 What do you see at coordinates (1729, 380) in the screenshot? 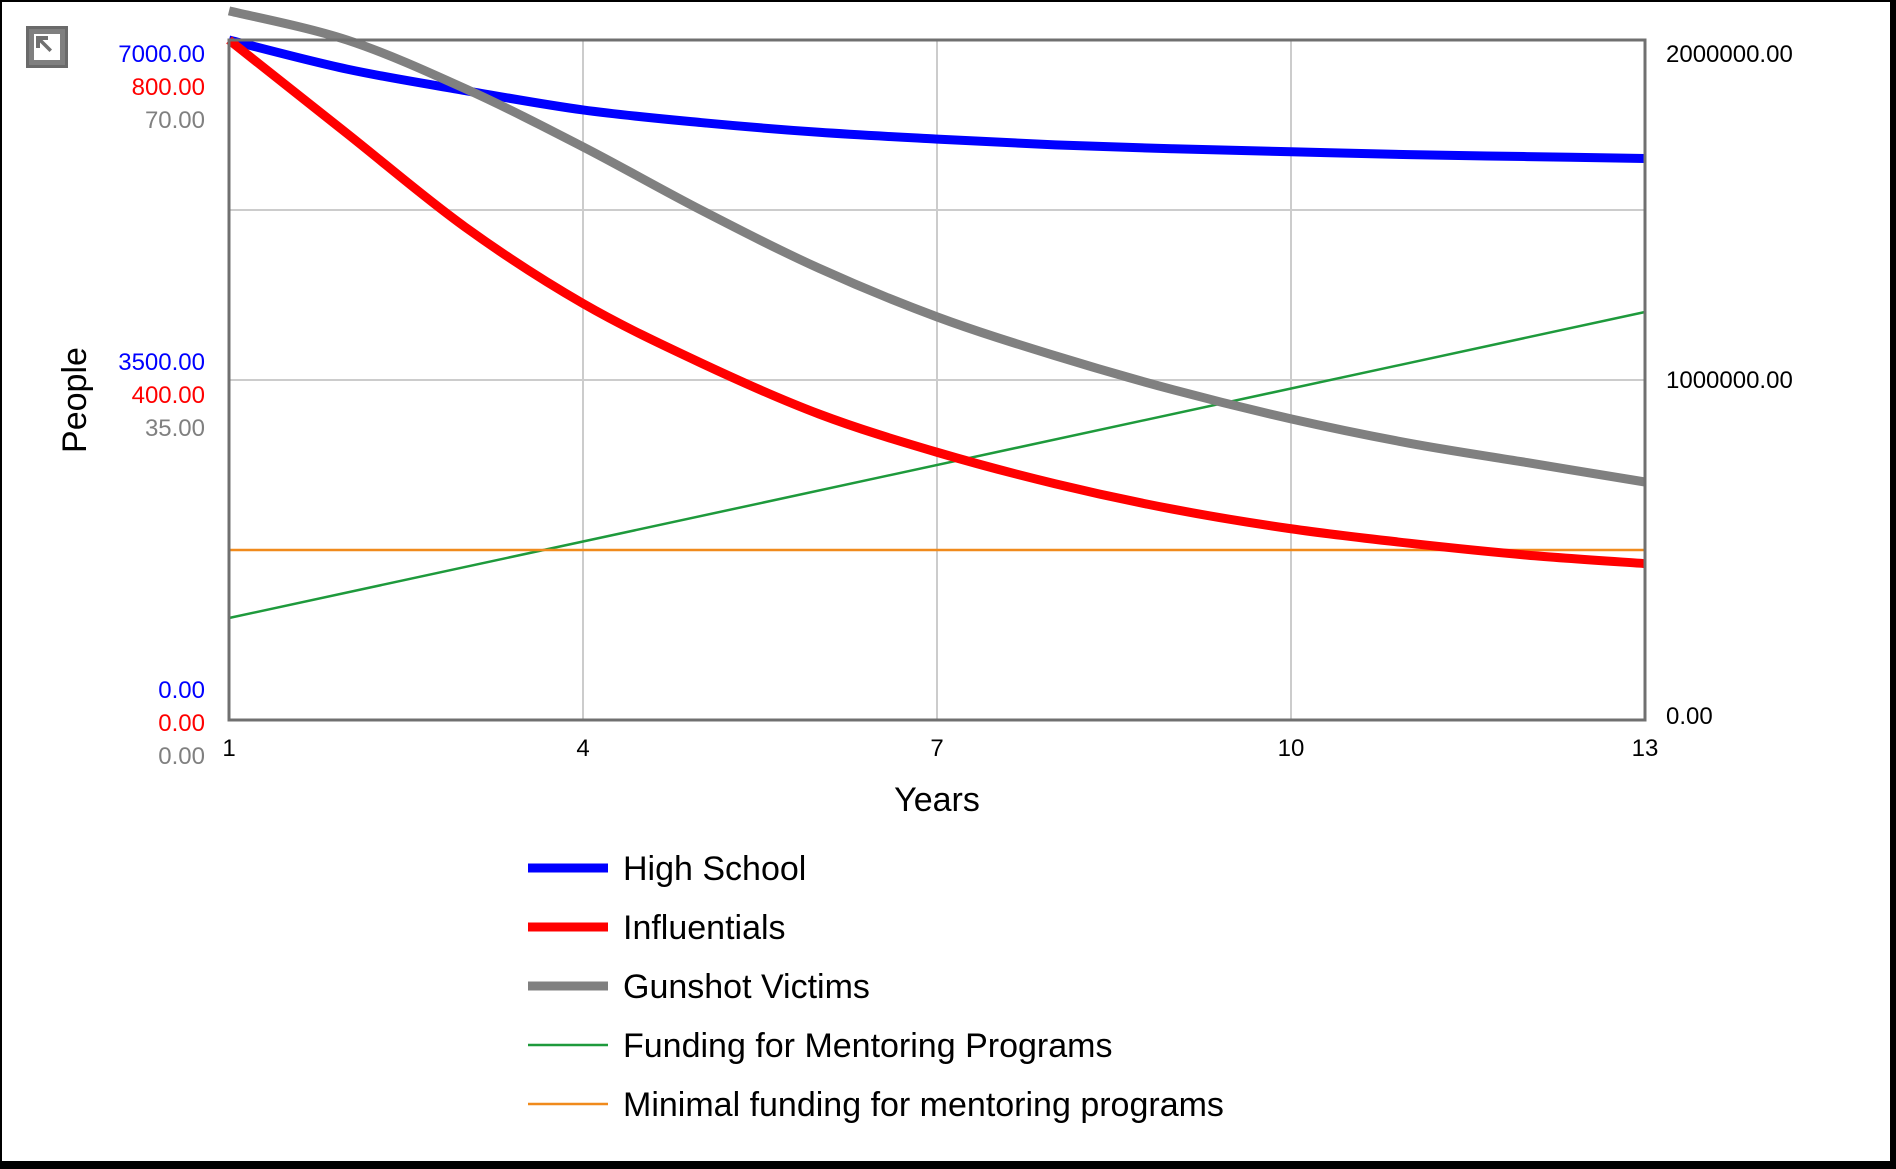
I see `y-tick-label-right: 1000000.00` at bounding box center [1729, 380].